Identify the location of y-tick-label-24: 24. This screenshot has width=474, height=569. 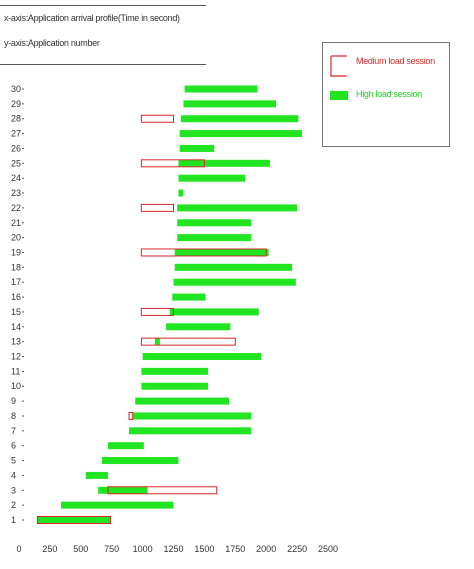
(16, 178).